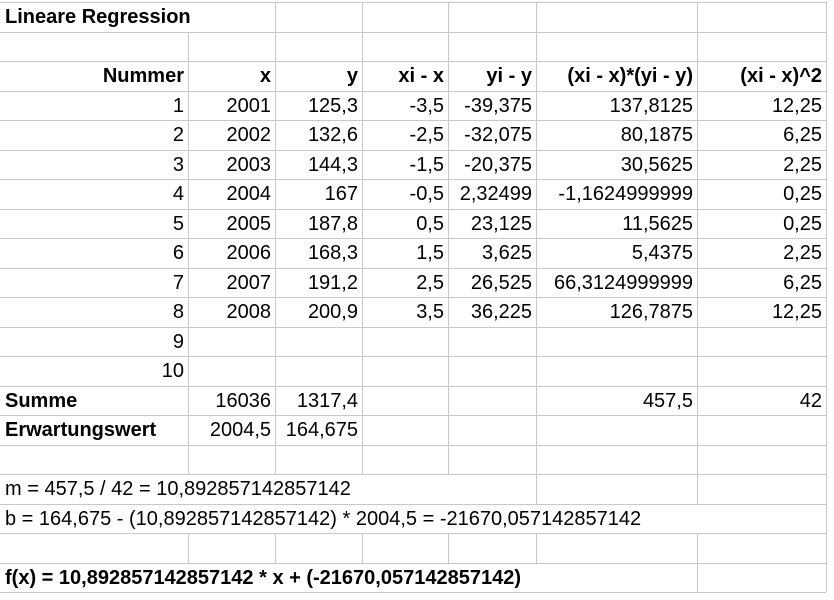 The image size is (834, 600). I want to click on data-cell: 137,8125, so click(651, 105).